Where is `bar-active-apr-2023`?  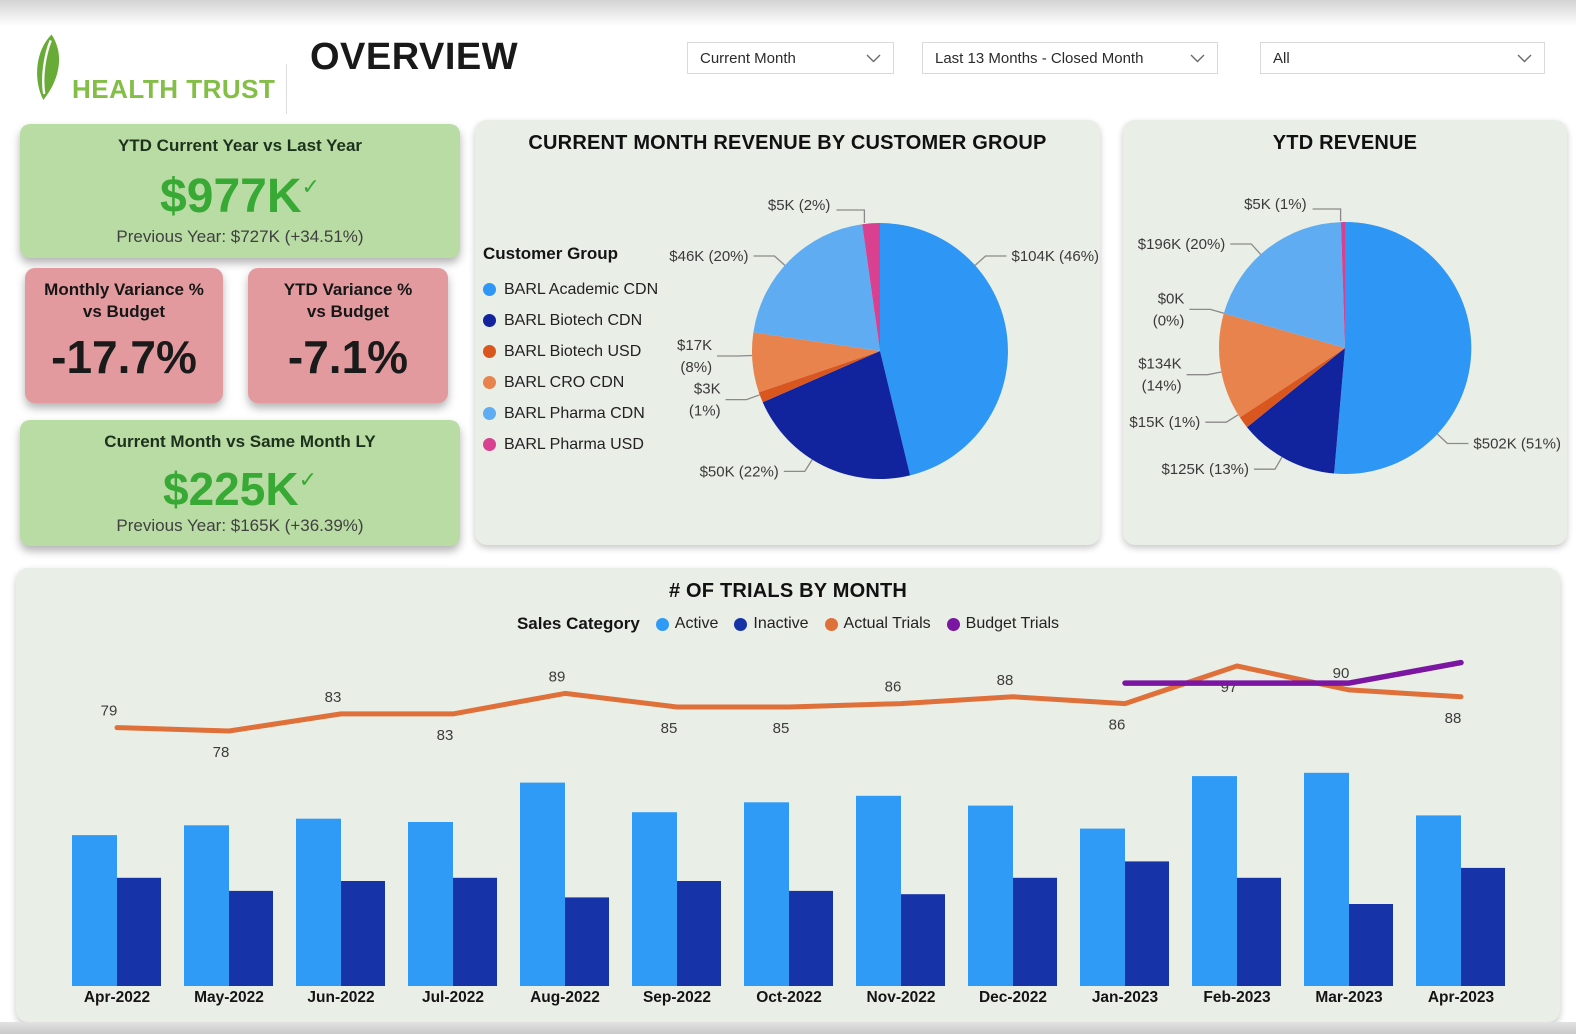
bar-active-apr-2023 is located at coordinates (1438, 900).